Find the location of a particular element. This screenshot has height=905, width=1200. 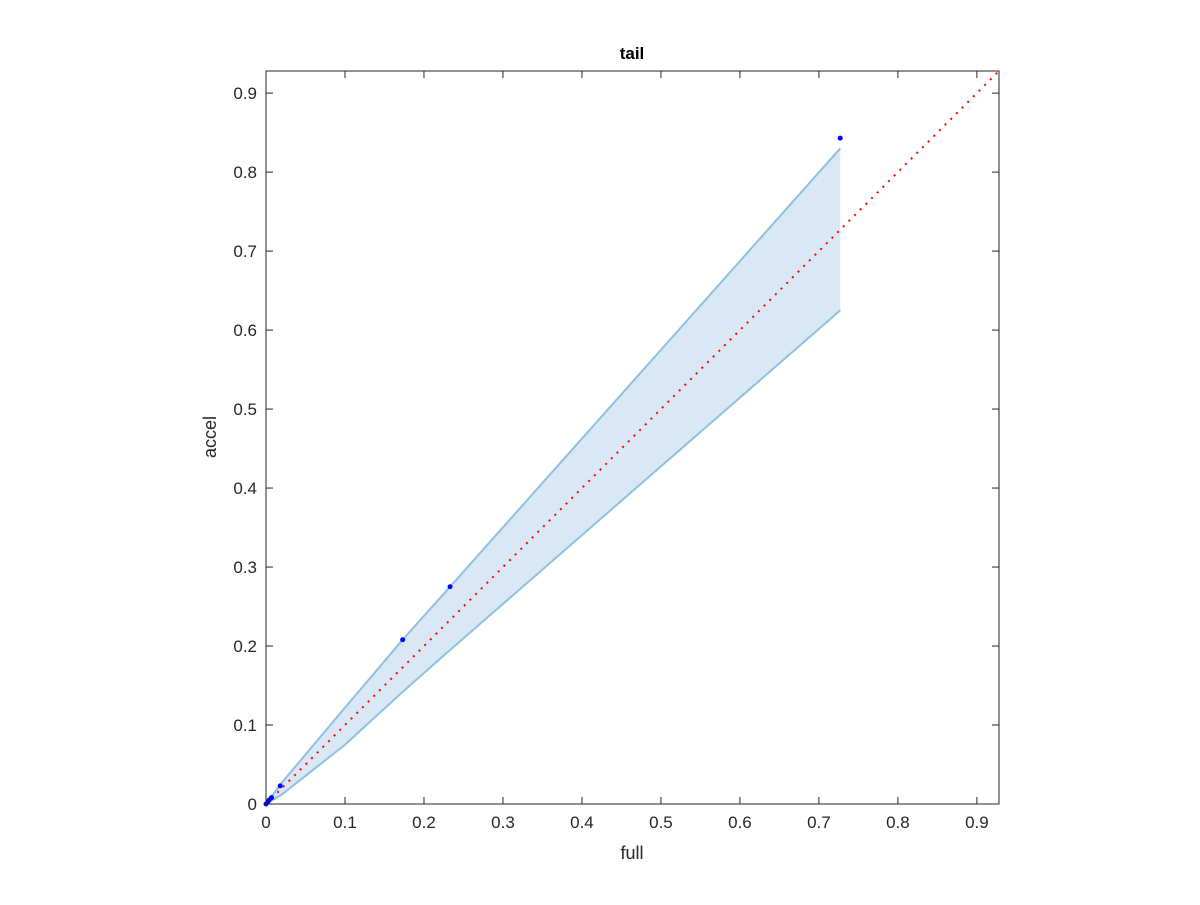

x-tick-label: 0.5 is located at coordinates (661, 822).